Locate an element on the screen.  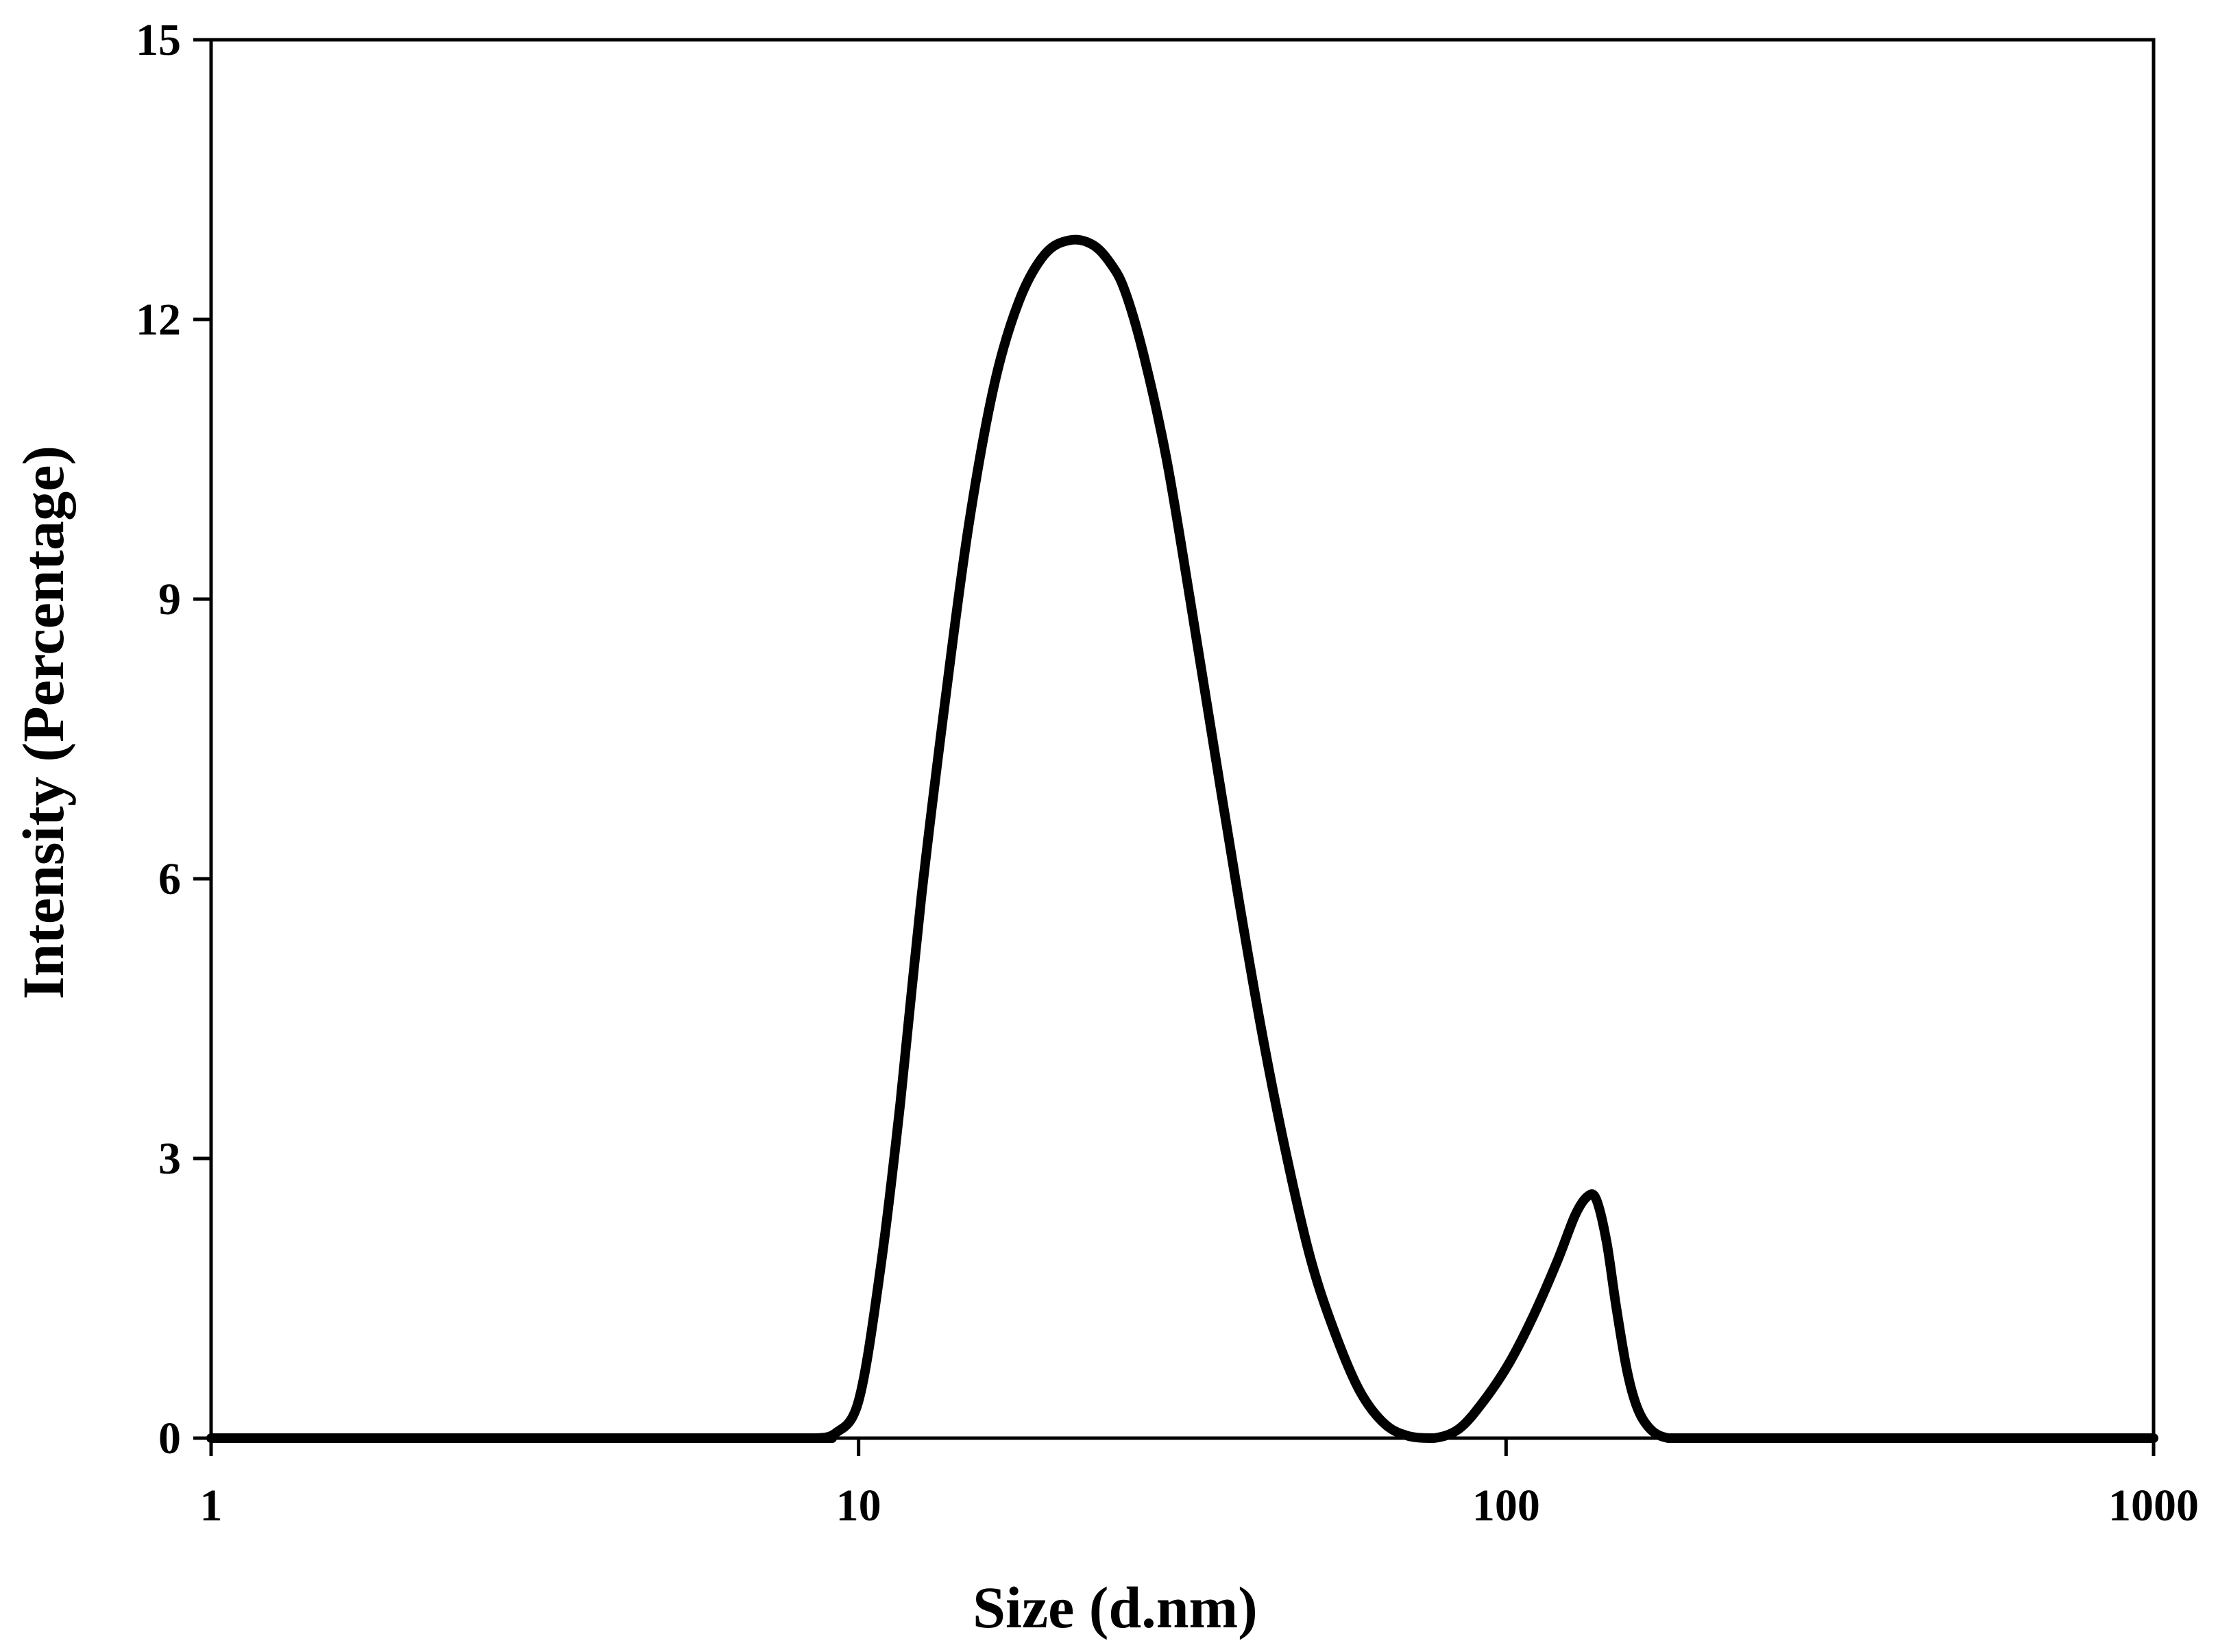
x-axis-title: Size (d.nm) is located at coordinates (1115, 1608).